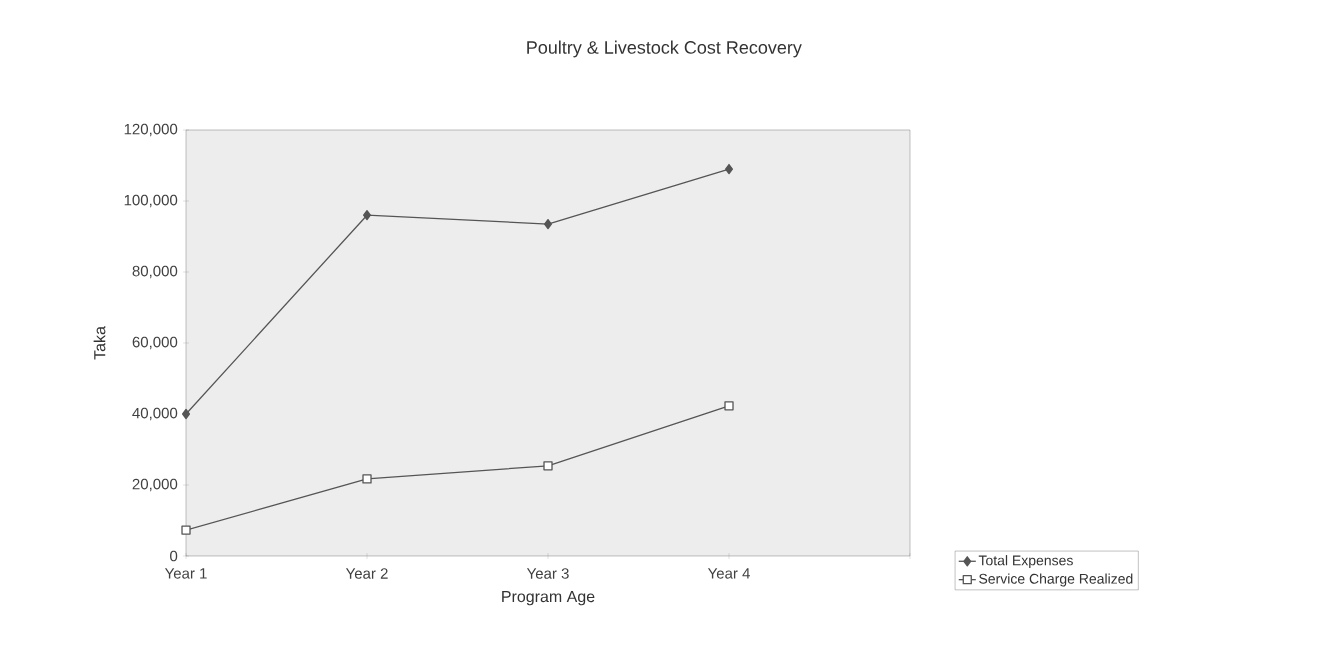  What do you see at coordinates (1025, 562) in the screenshot?
I see `legend-label: Total Expenses` at bounding box center [1025, 562].